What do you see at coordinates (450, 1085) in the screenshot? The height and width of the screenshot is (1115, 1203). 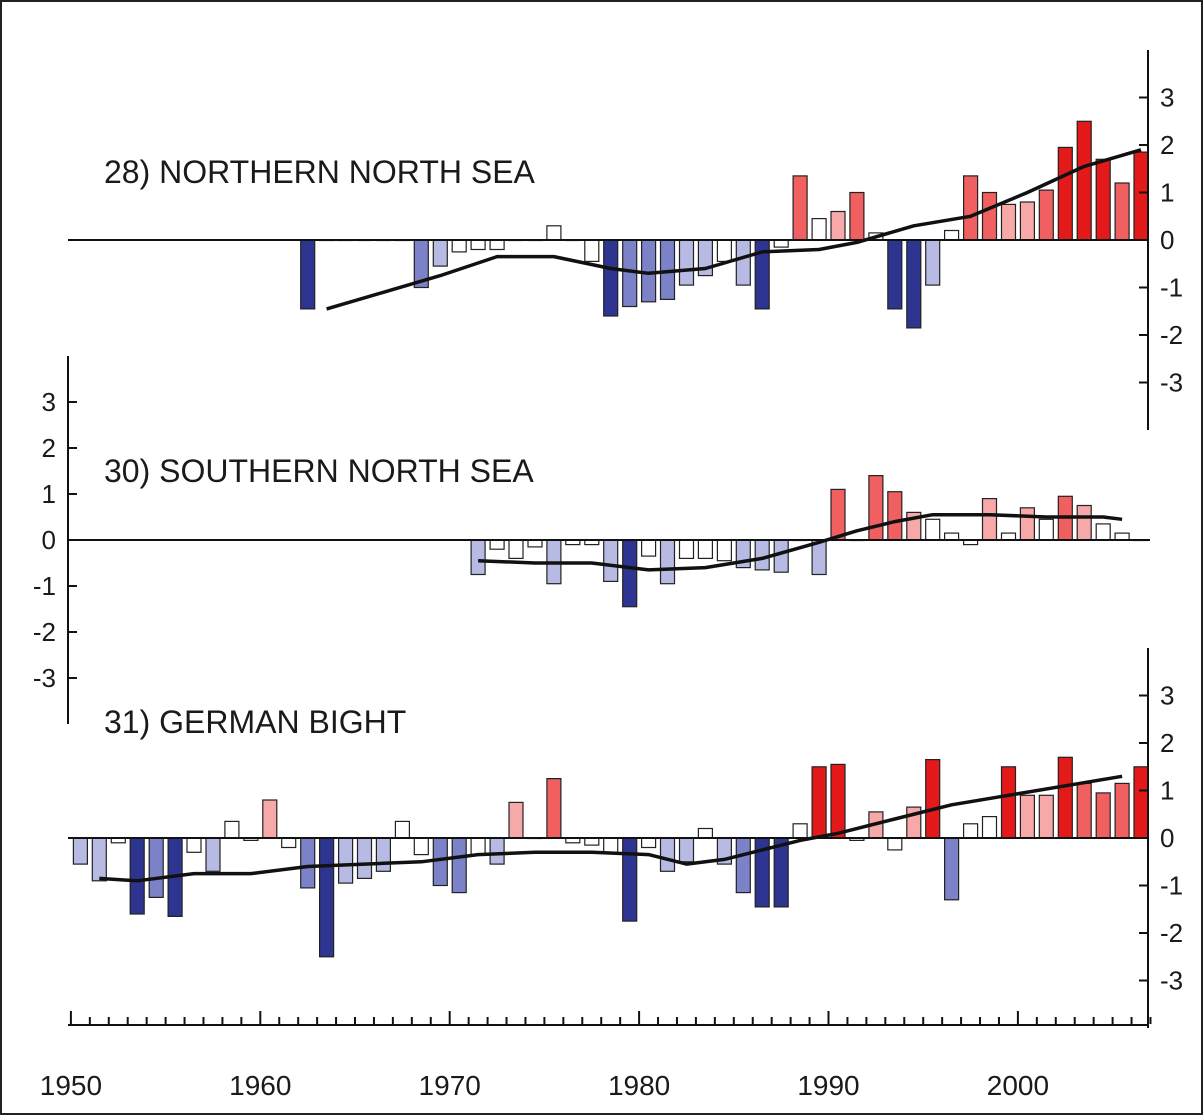 I see `x-tick-label: 1970` at bounding box center [450, 1085].